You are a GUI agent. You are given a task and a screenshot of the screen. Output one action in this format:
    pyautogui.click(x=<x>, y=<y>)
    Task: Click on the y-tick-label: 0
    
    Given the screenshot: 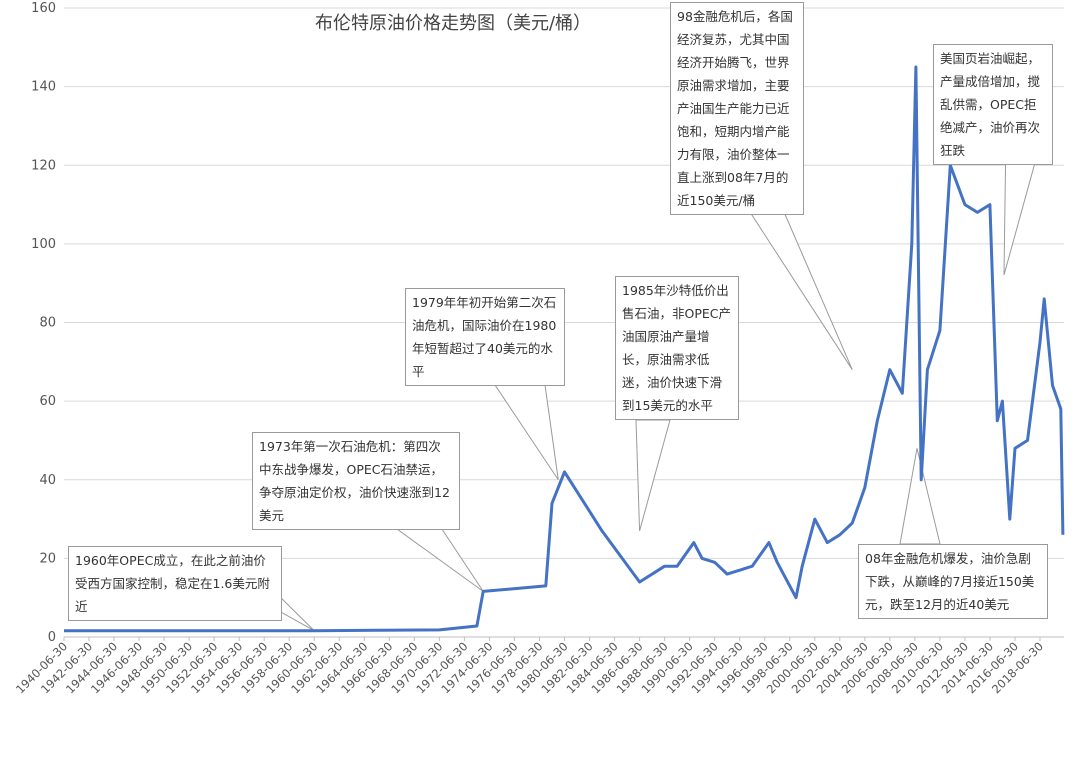 What is the action you would take?
    pyautogui.click(x=52, y=637)
    